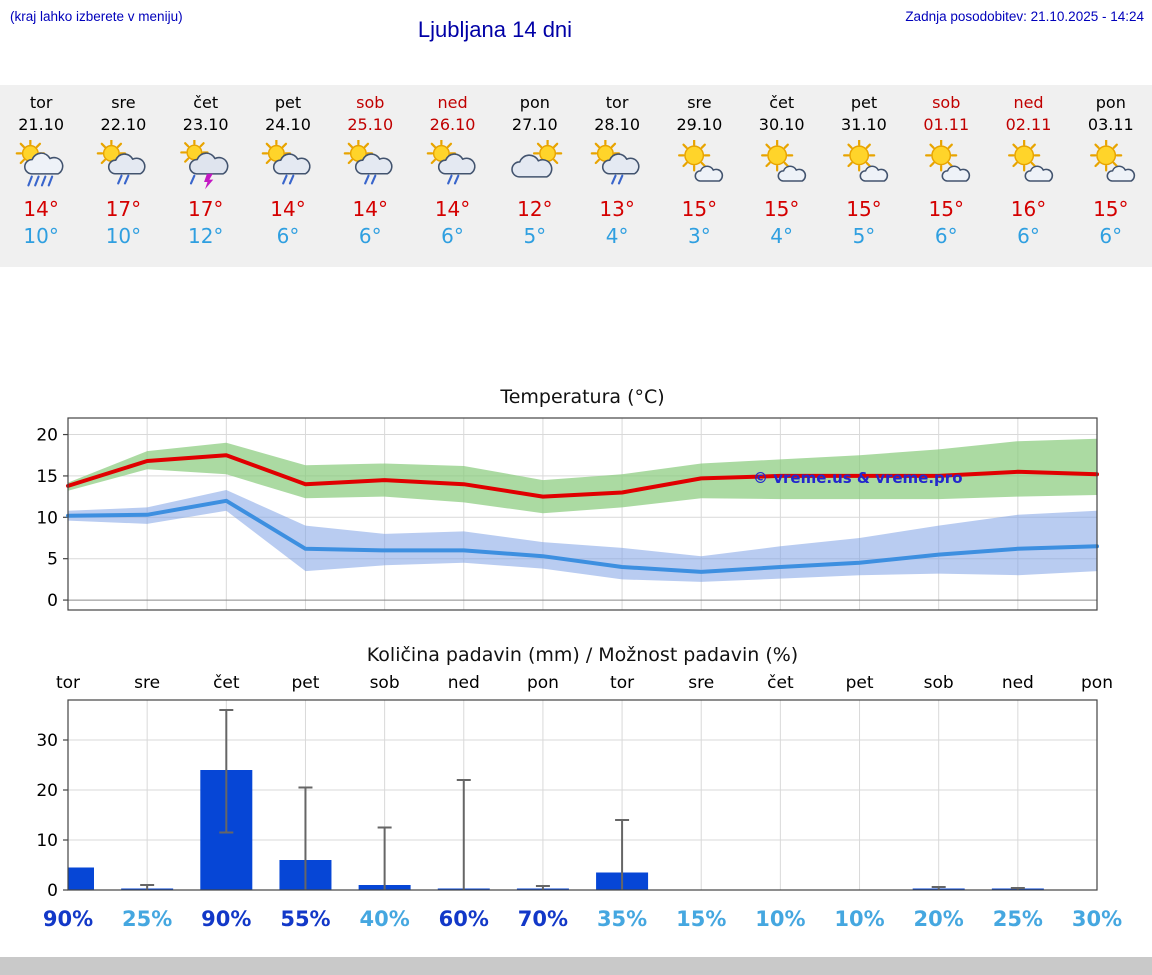  I want to click on watermark-link: © vreme.us & vreme.pro, so click(858, 478).